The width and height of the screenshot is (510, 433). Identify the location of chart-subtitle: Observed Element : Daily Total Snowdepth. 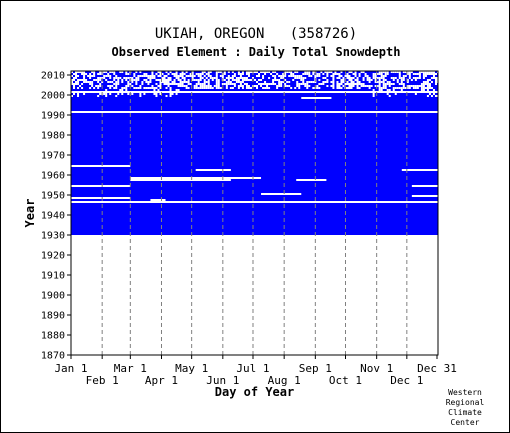
(256, 52).